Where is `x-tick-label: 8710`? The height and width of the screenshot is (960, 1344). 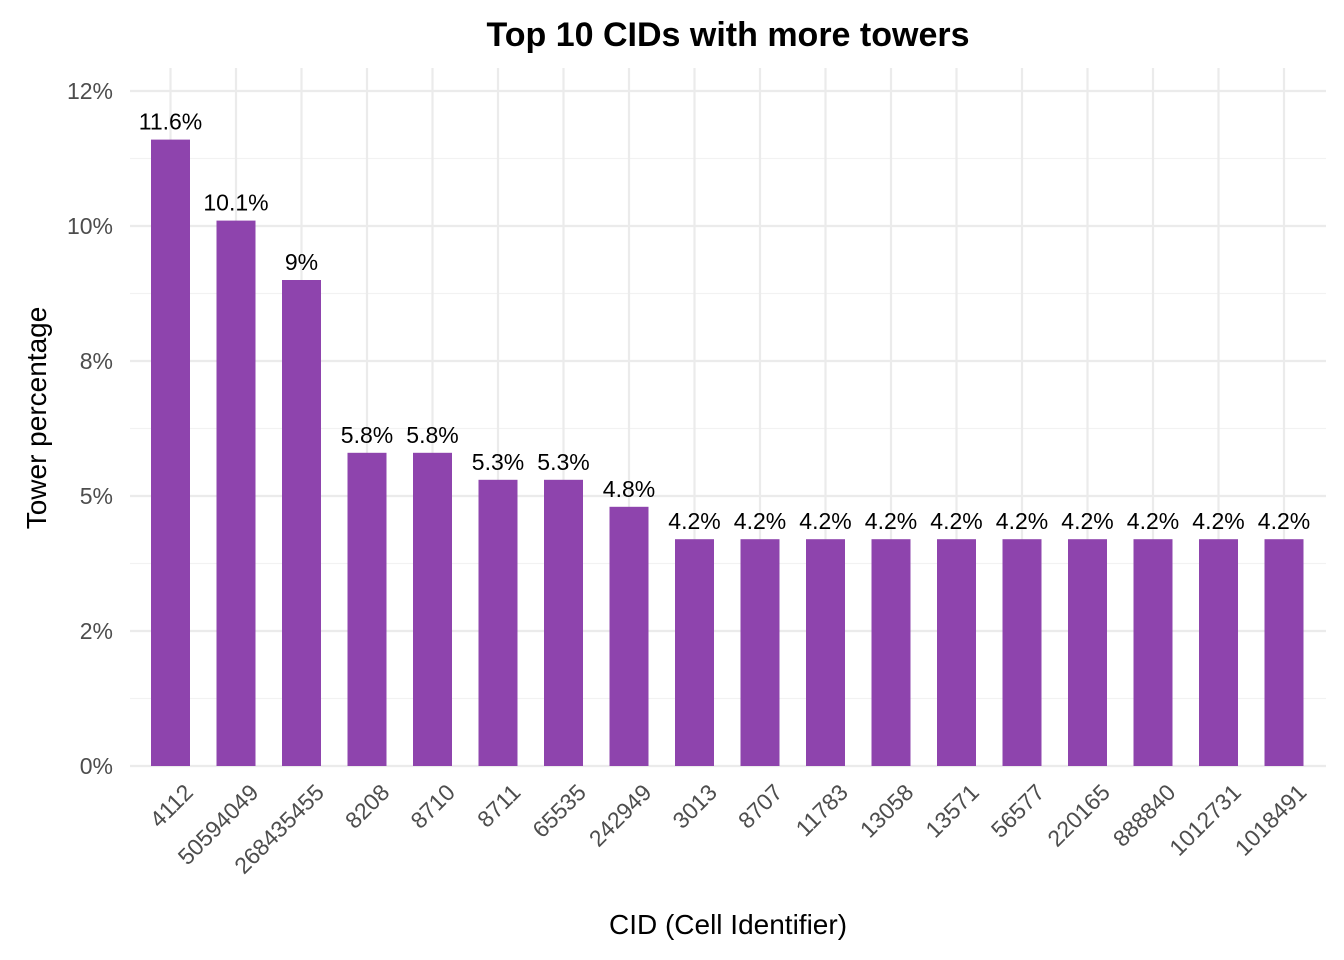 x-tick-label: 8710 is located at coordinates (432, 806).